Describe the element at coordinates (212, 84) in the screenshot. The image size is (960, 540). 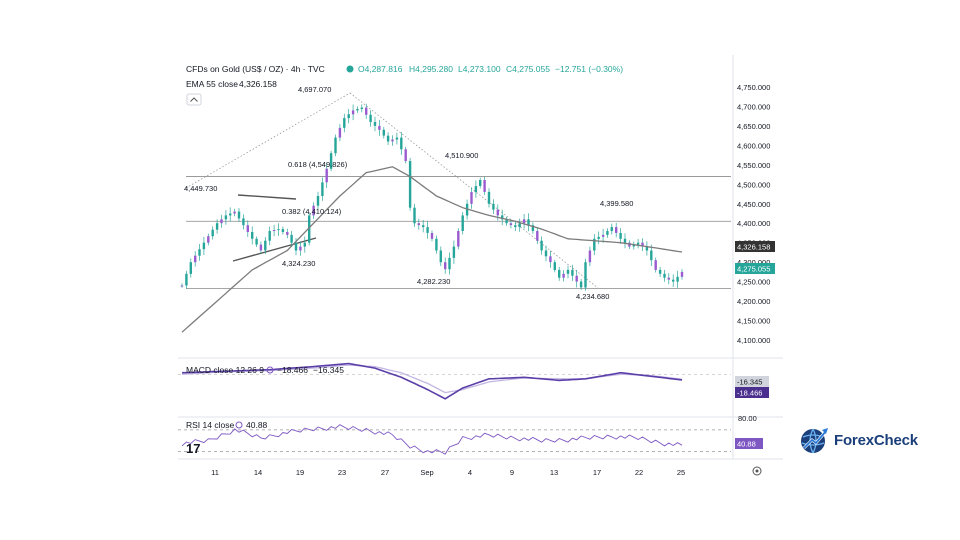
I see `ema-legend-label: EMA 55 close` at that location.